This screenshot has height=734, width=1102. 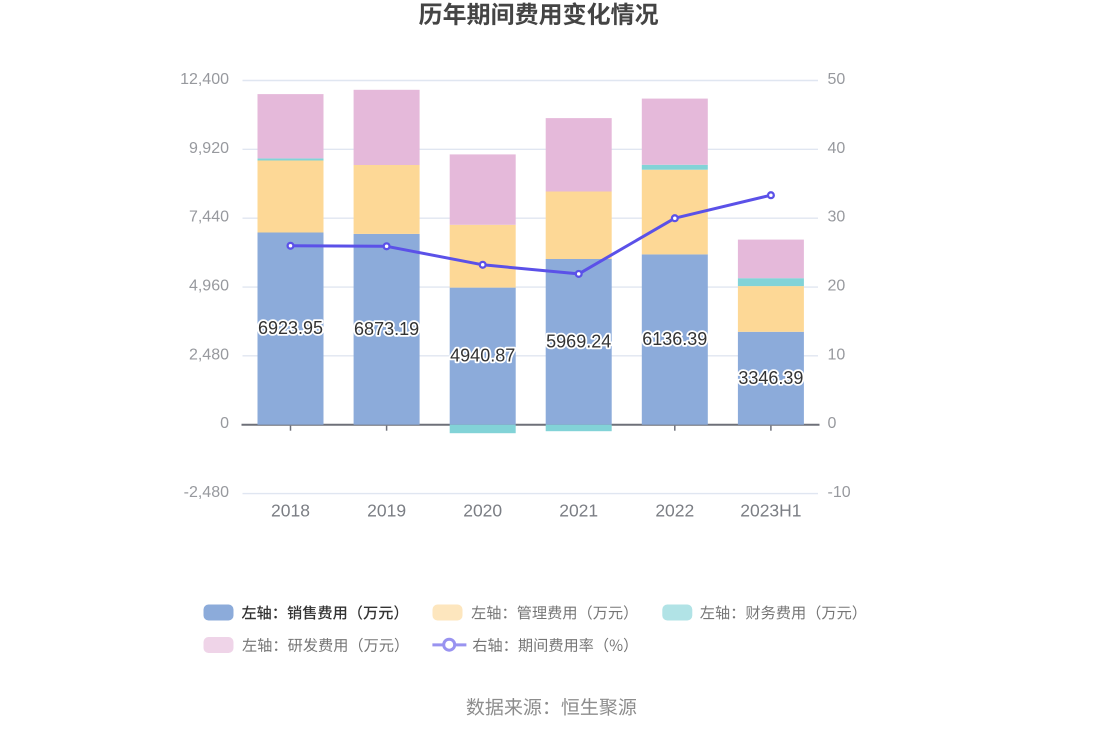 What do you see at coordinates (674, 511) in the screenshot?
I see `svg-text: 2022` at bounding box center [674, 511].